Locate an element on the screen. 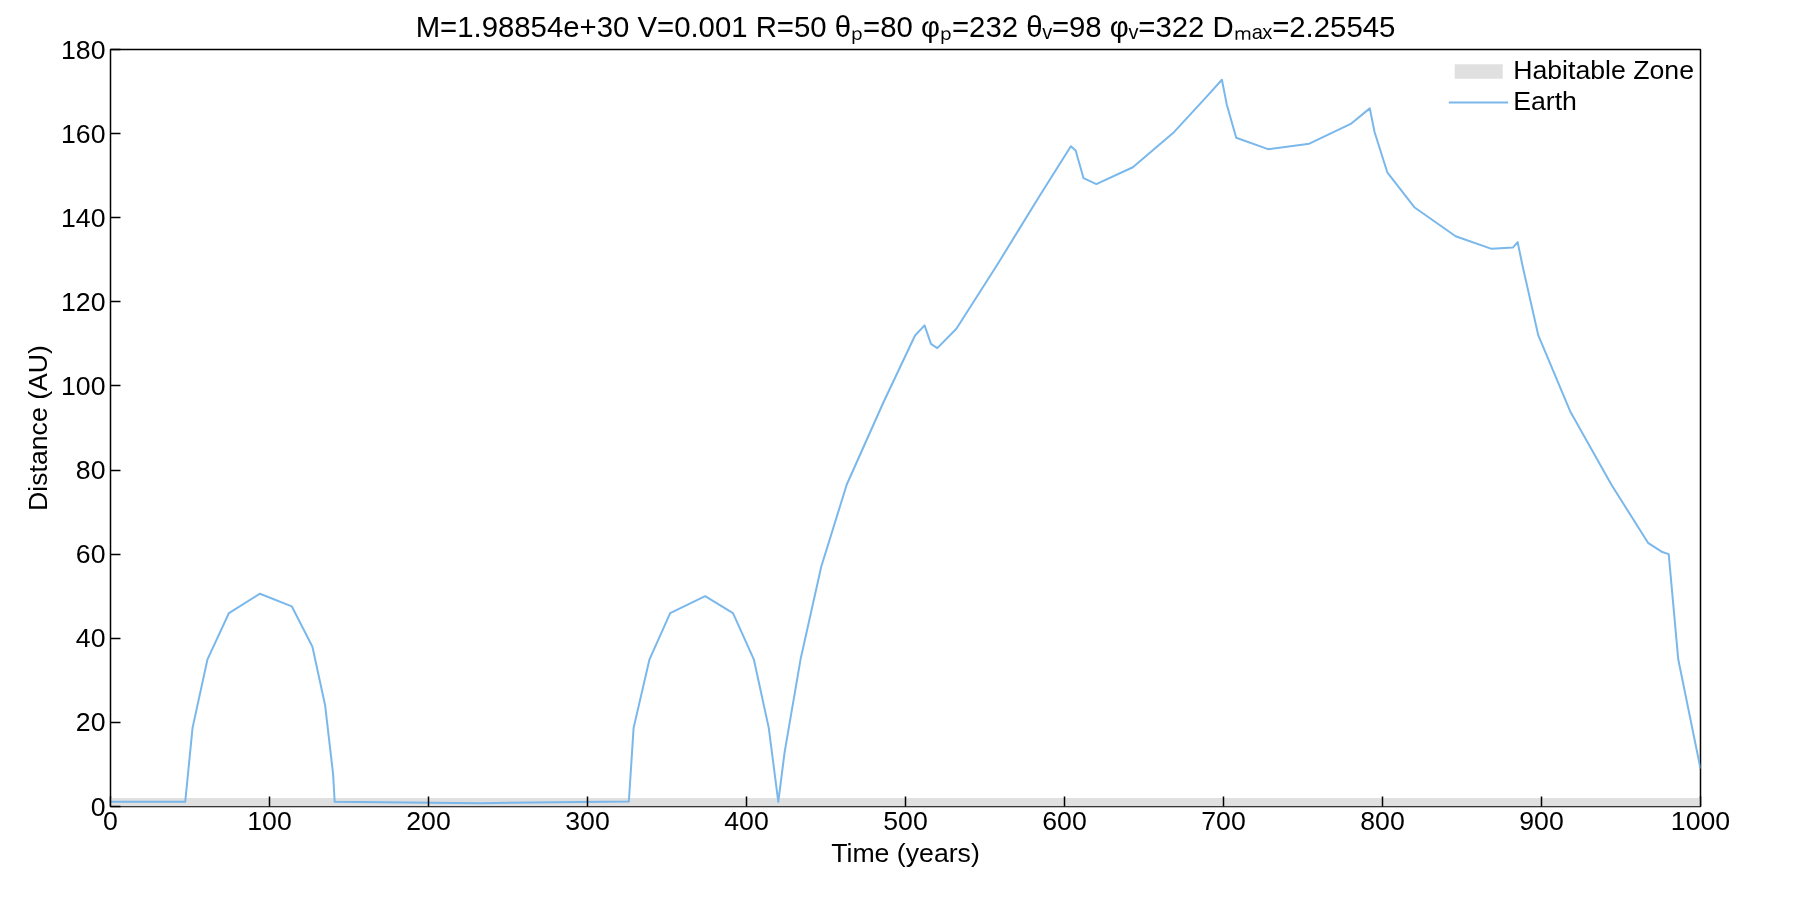 This screenshot has height=900, width=1800. y-tick-label: 100 is located at coordinates (83, 385).